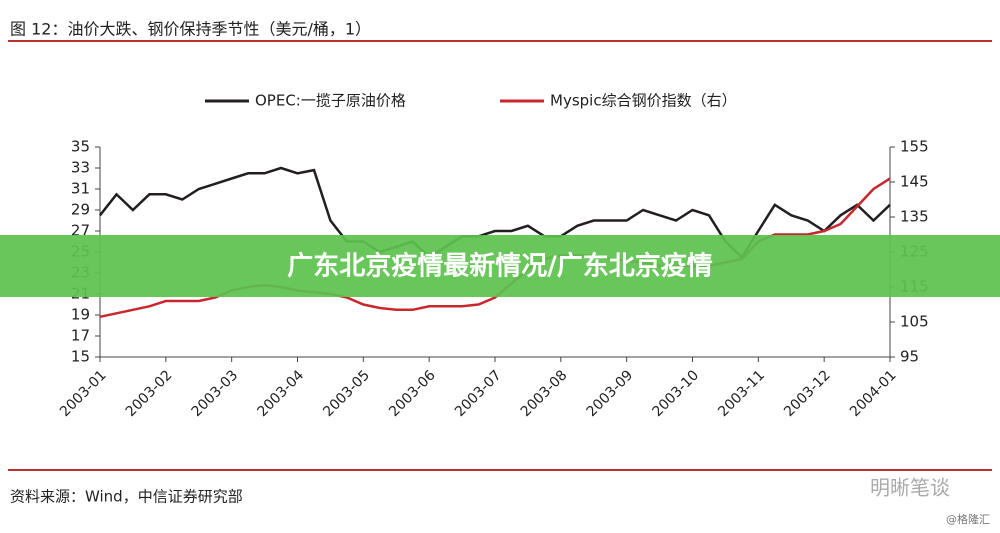 The width and height of the screenshot is (1000, 533). I want to click on x-tick-label: 2003-08, so click(544, 393).